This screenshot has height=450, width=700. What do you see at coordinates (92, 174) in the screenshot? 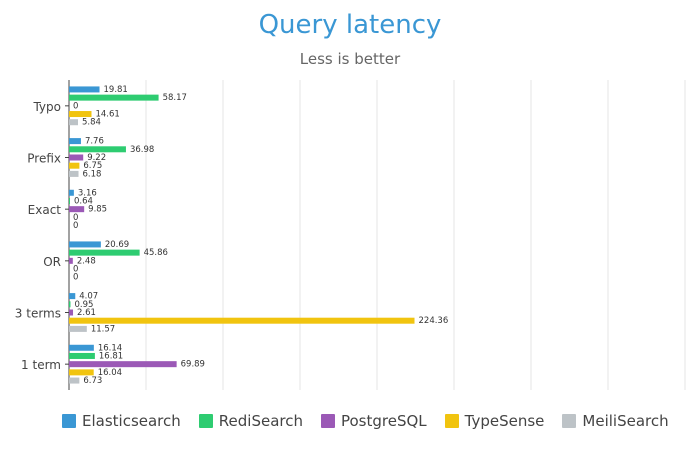
I see `data-label: 6.18` at bounding box center [92, 174].